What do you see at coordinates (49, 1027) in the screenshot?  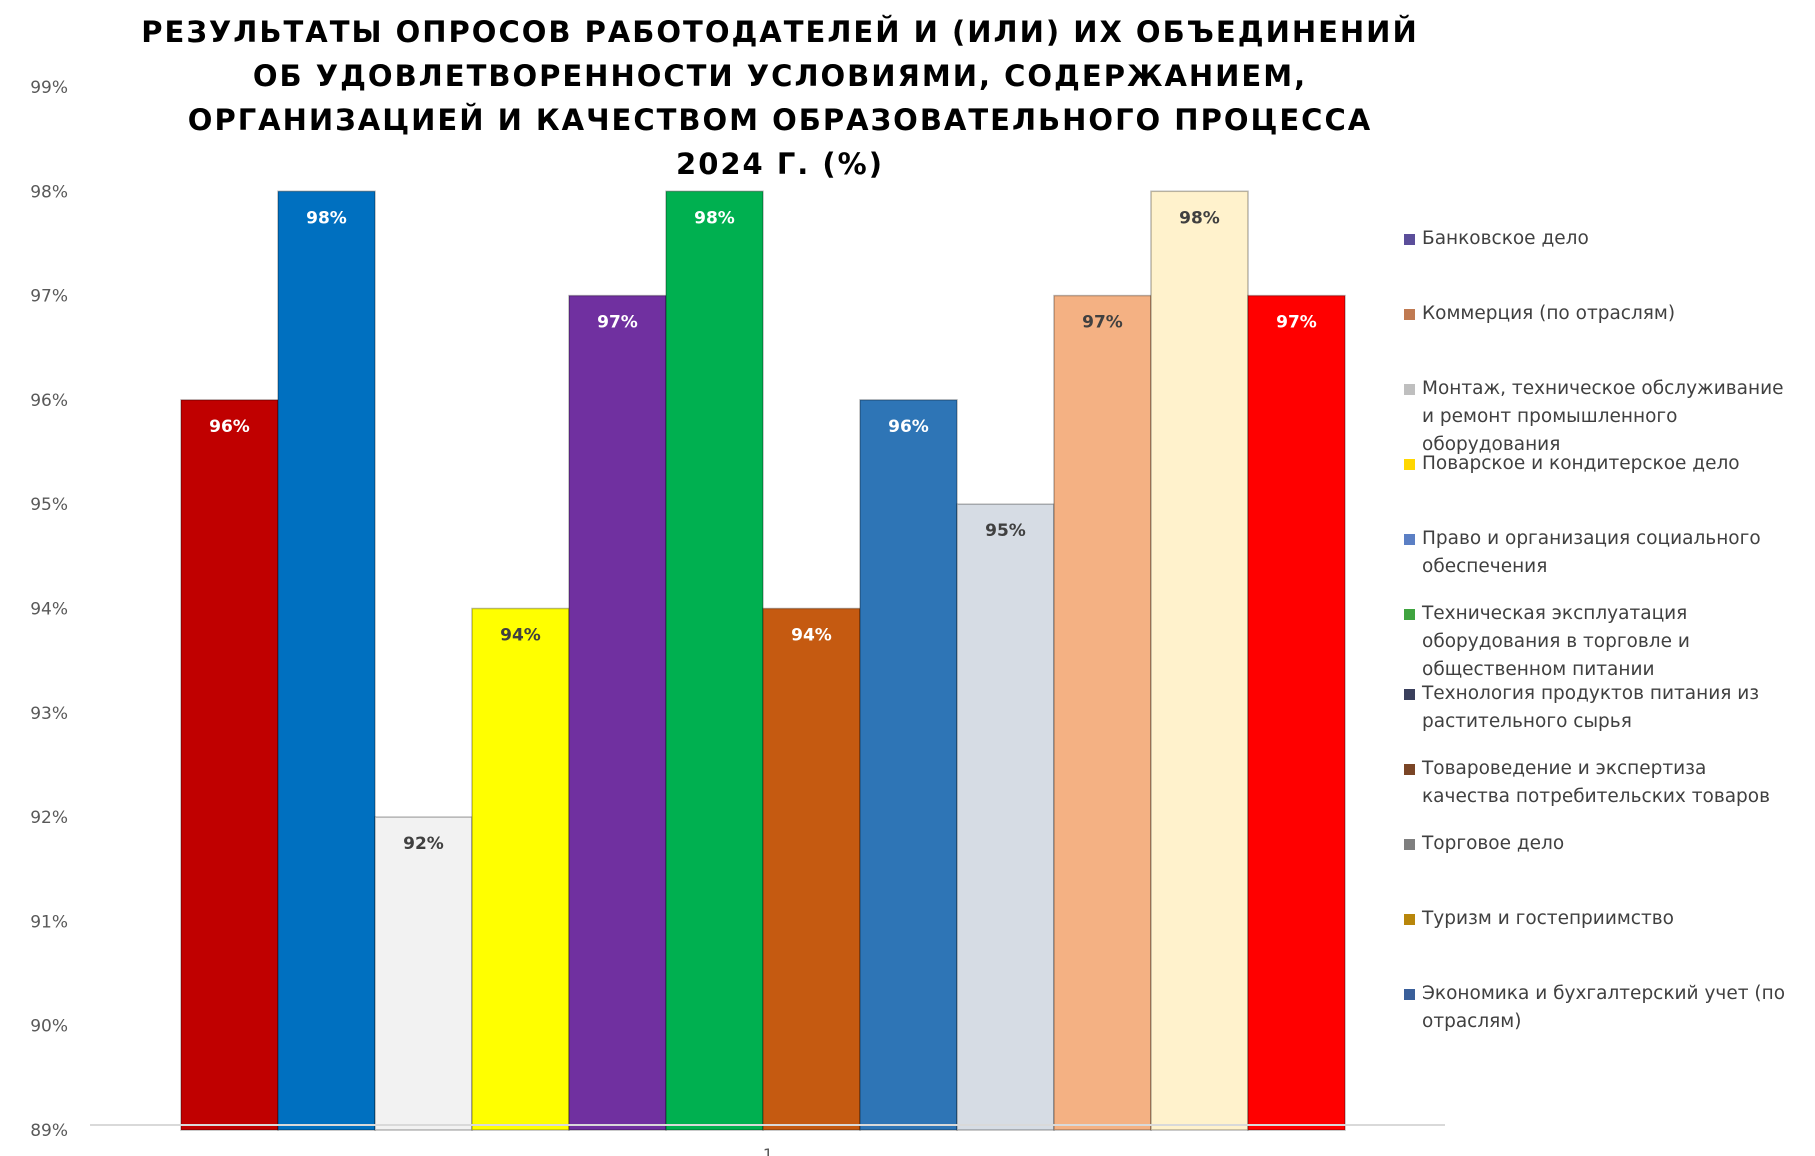 I see `y-tick-label: 90%` at bounding box center [49, 1027].